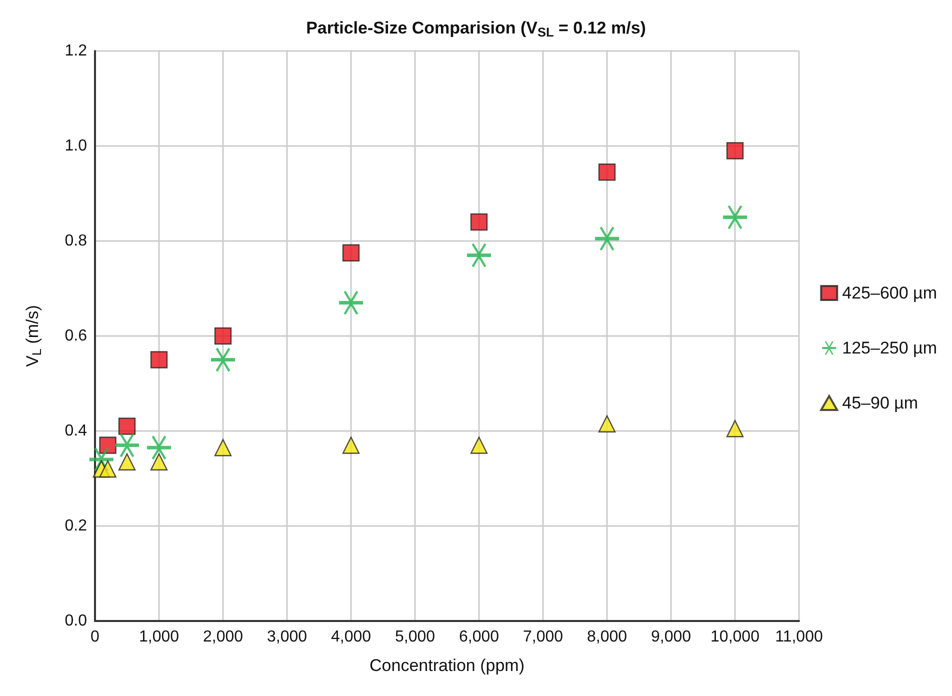 The width and height of the screenshot is (952, 696). What do you see at coordinates (880, 403) in the screenshot?
I see `legend-label: 45–90 µm` at bounding box center [880, 403].